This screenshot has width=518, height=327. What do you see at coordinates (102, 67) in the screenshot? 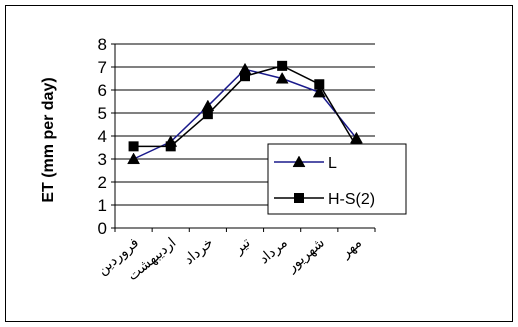
I see `y-tick-label: 7` at bounding box center [102, 67].